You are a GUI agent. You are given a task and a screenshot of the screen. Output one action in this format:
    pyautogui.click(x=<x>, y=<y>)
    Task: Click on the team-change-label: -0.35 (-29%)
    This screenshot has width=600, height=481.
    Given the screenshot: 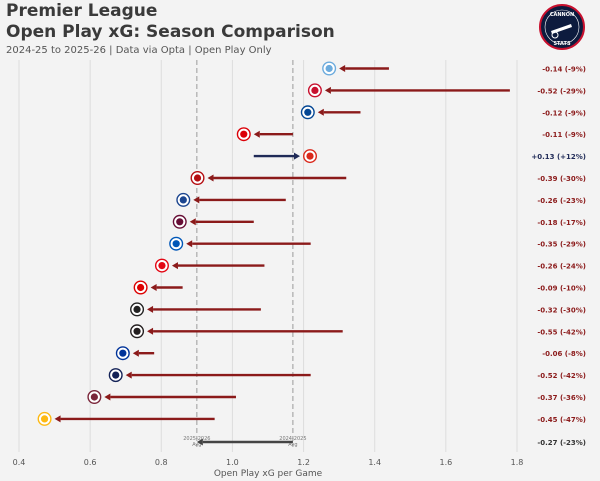 What is the action you would take?
    pyautogui.click(x=561, y=245)
    